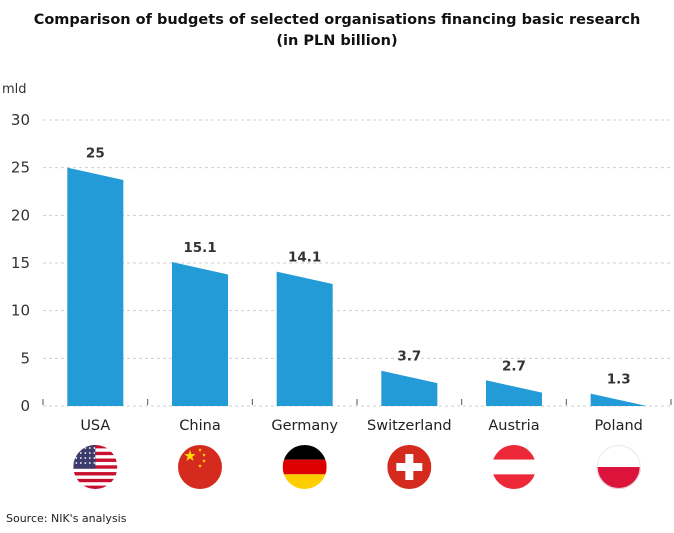  What do you see at coordinates (14, 89) in the screenshot?
I see `y-axis-unit: mld` at bounding box center [14, 89].